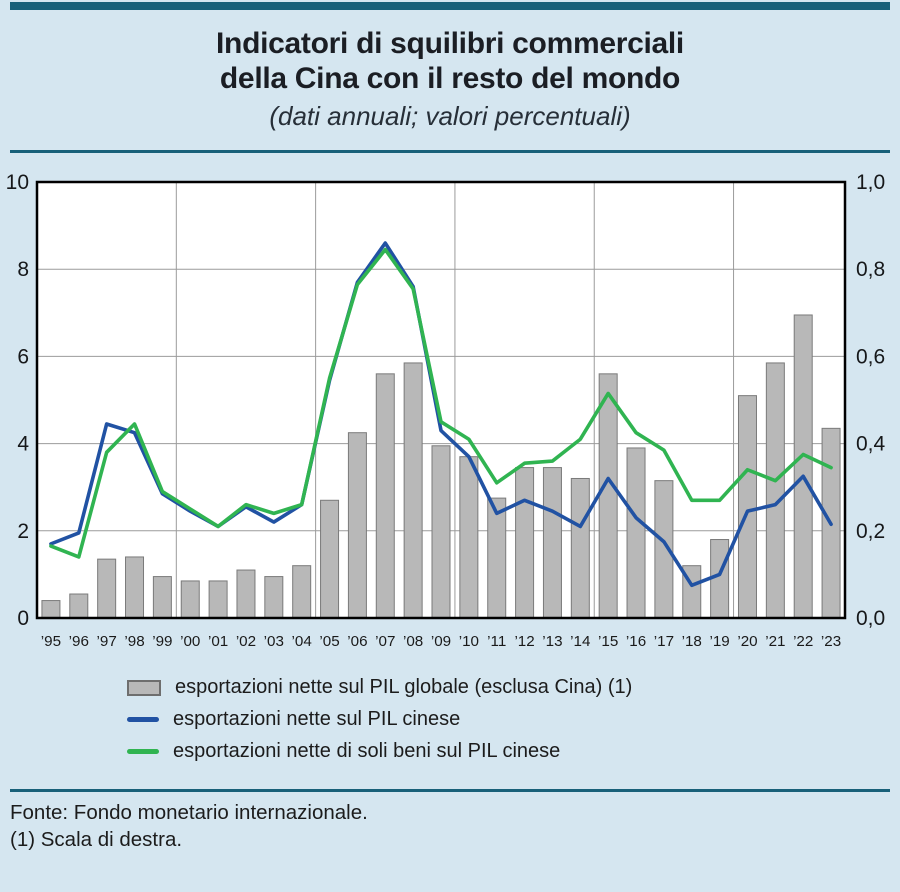 The width and height of the screenshot is (900, 892). I want to click on footnote-scale: (1) Scala di destra., so click(96, 839).